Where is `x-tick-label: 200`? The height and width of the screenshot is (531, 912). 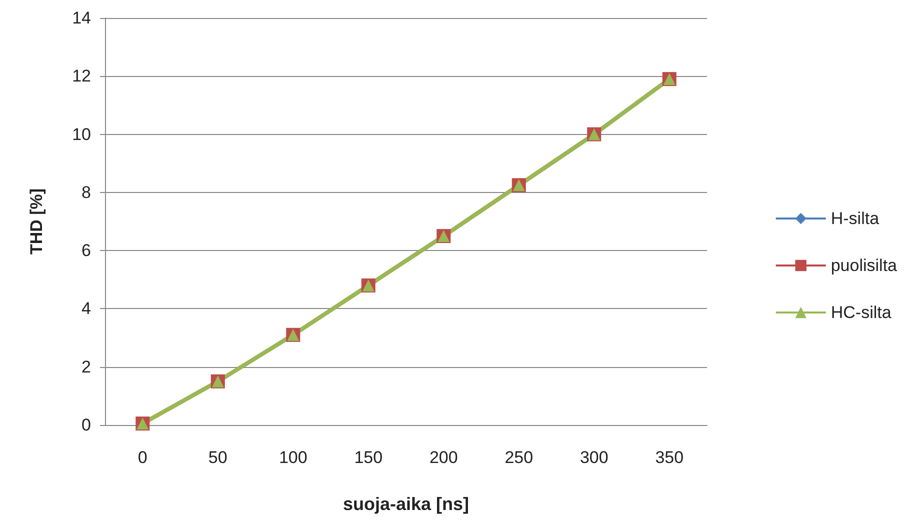
x-tick-label: 200 is located at coordinates (443, 457).